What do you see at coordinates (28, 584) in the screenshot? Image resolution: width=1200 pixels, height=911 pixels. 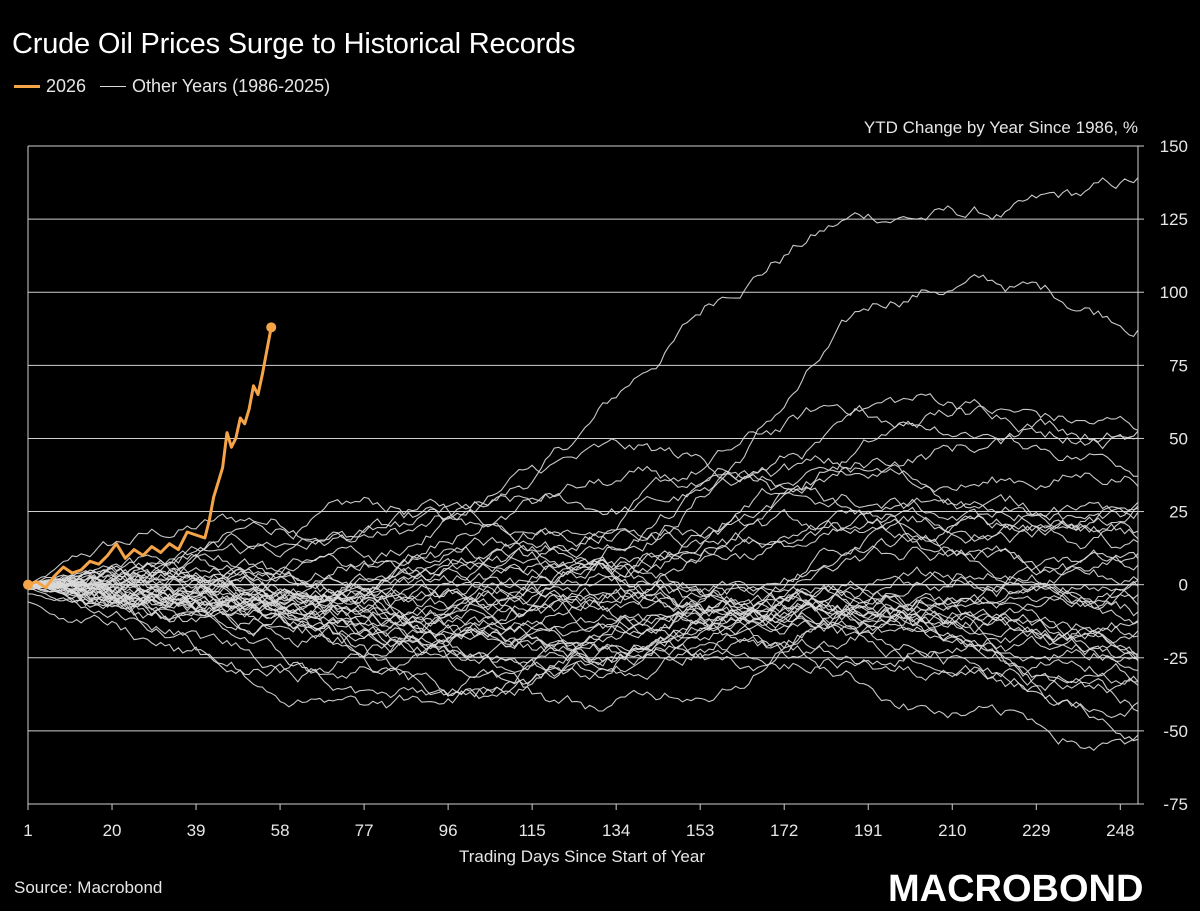 I see `series-2026-start-point` at bounding box center [28, 584].